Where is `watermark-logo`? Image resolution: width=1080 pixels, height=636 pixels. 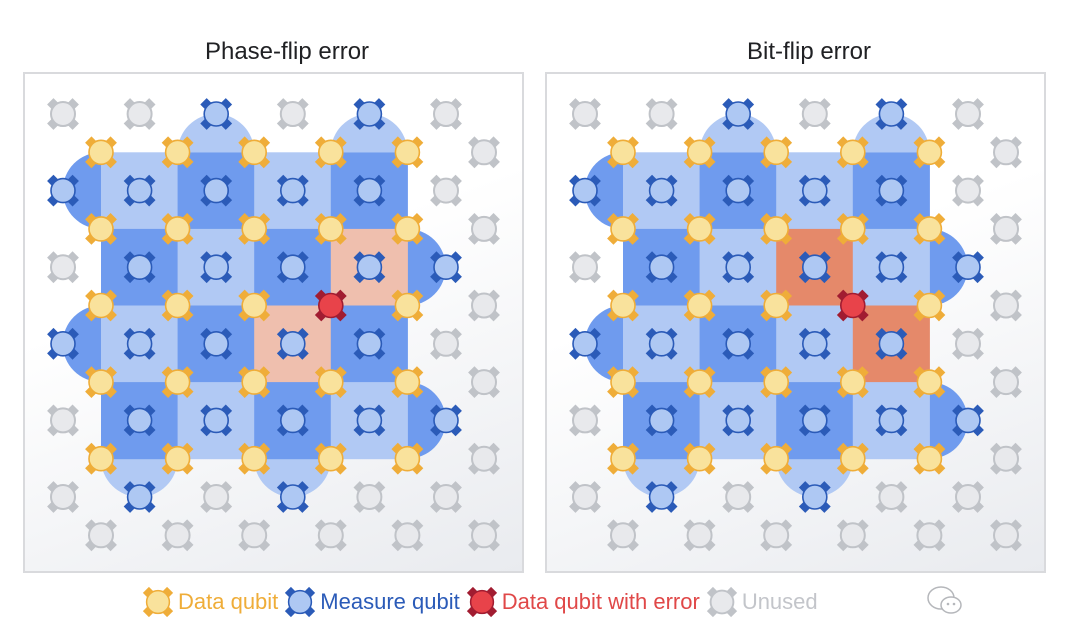 watermark-logo is located at coordinates (945, 603).